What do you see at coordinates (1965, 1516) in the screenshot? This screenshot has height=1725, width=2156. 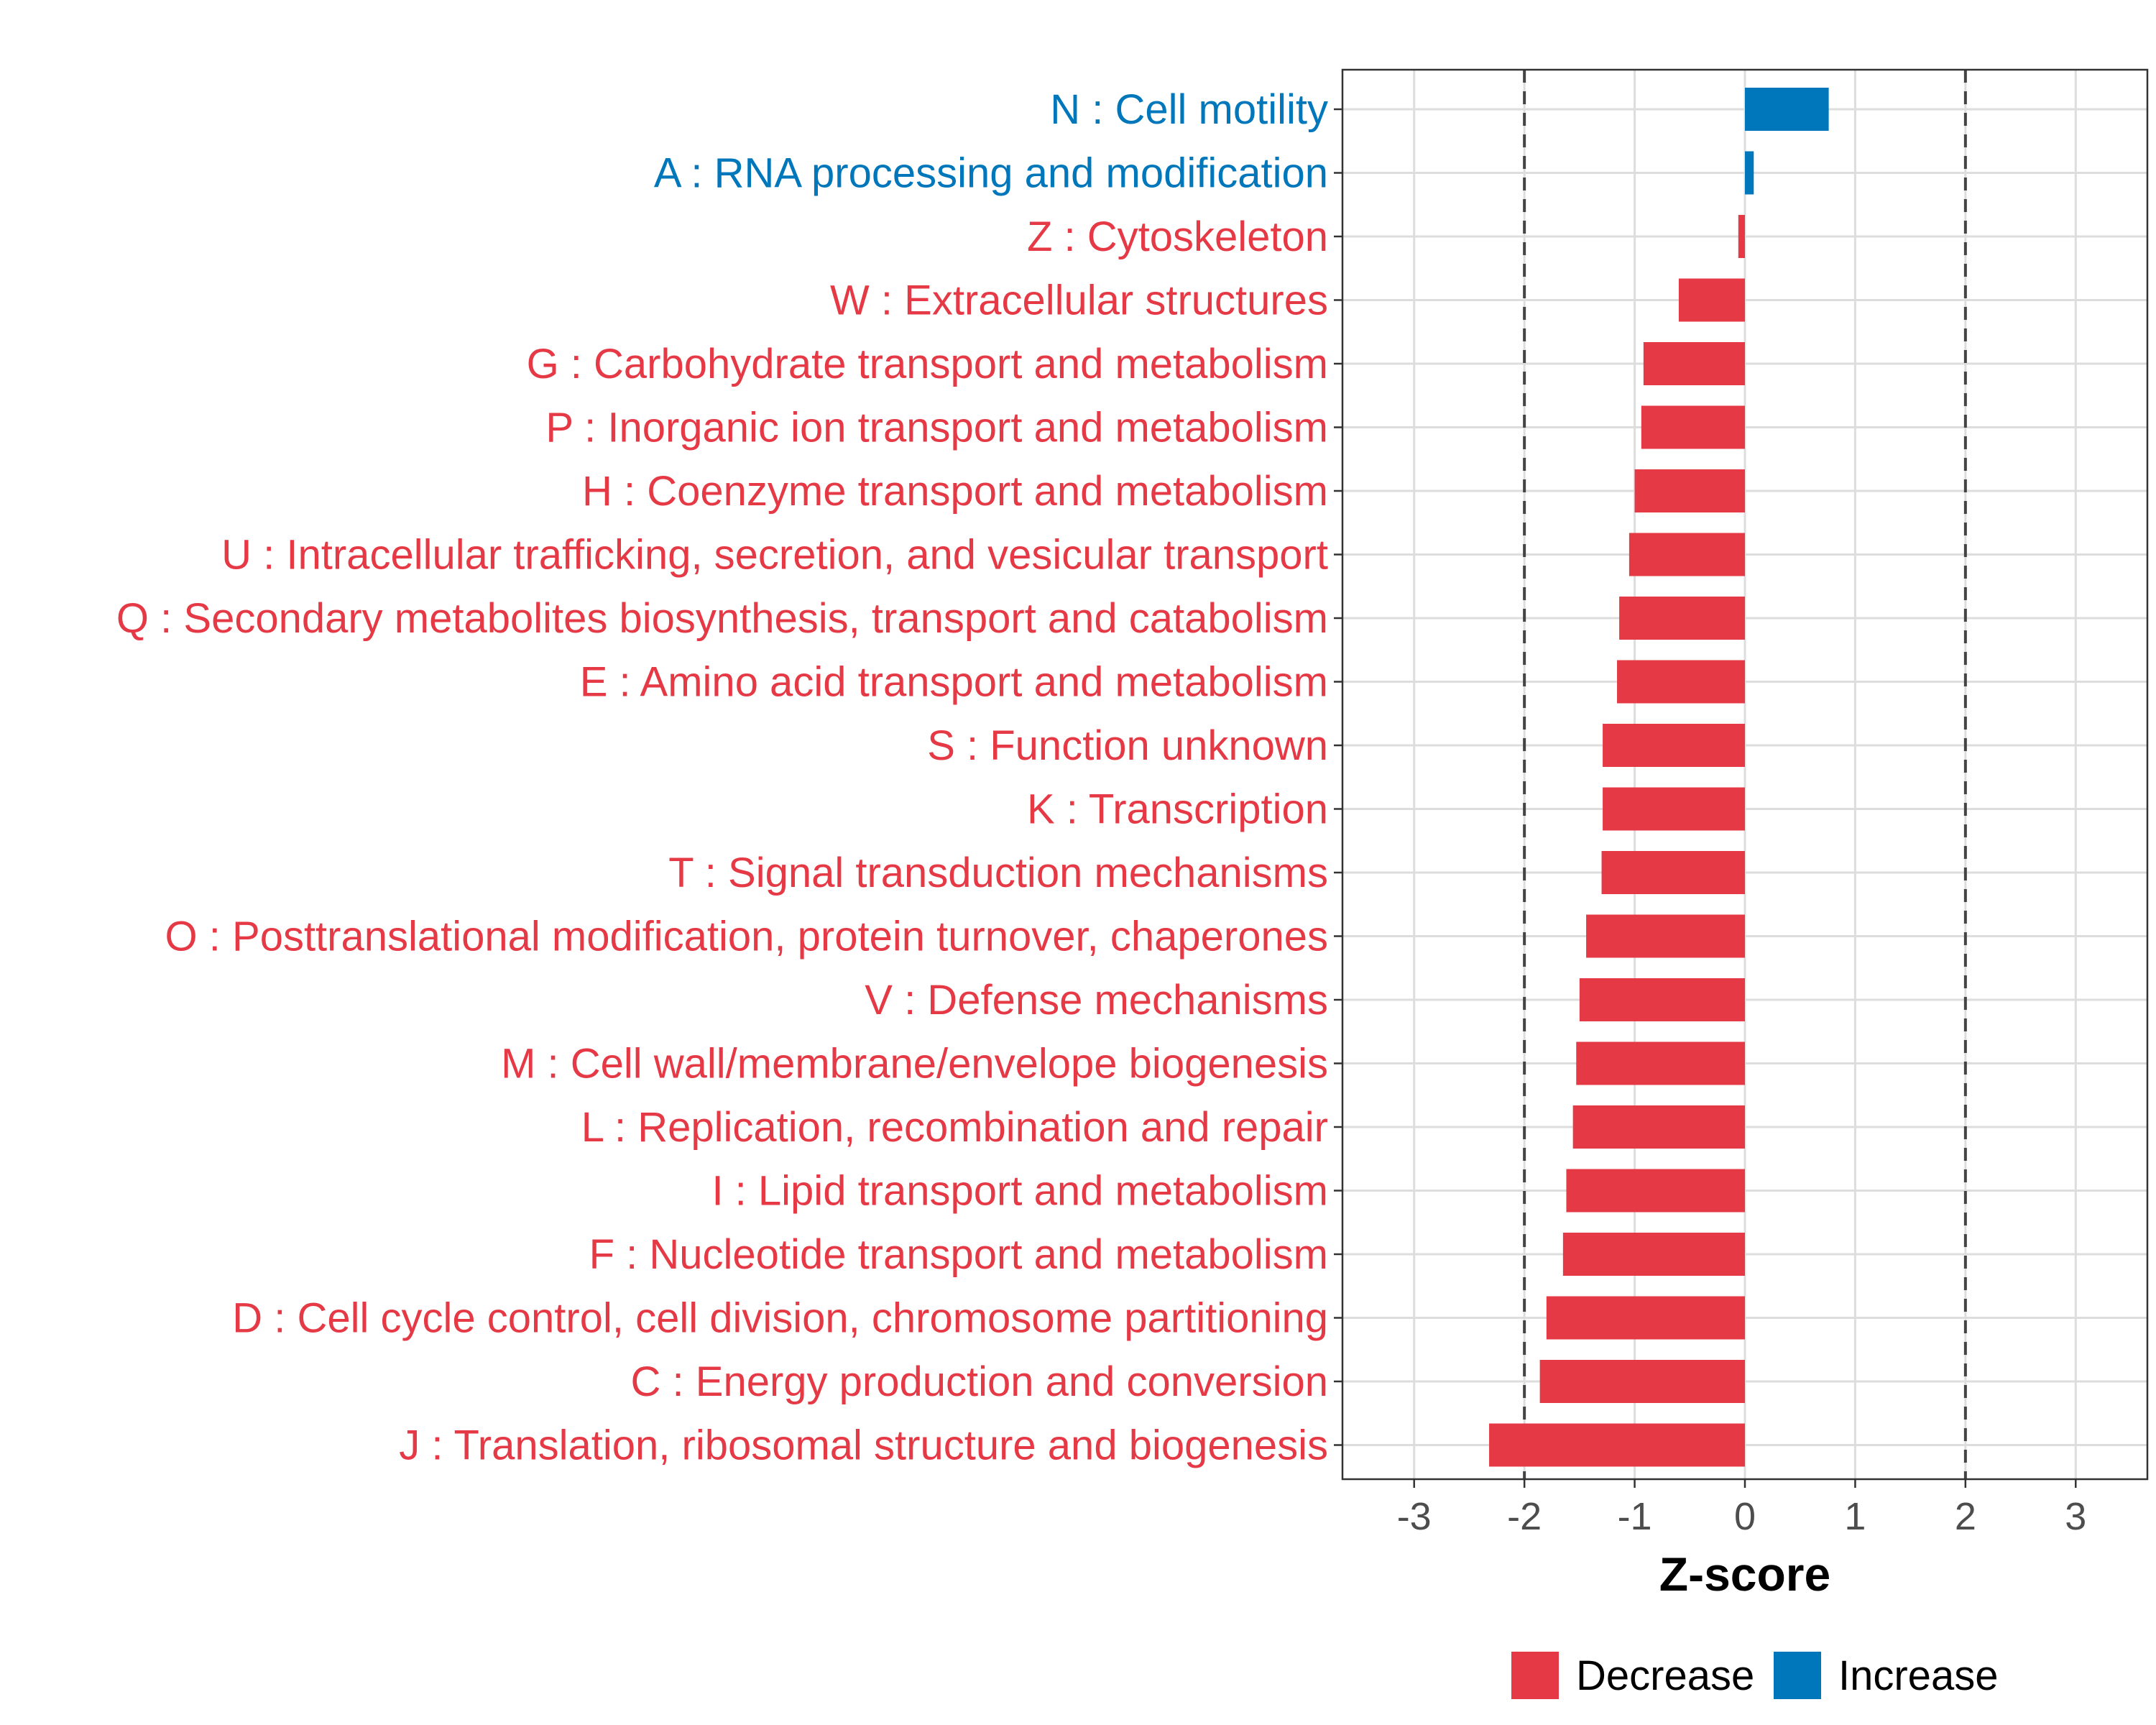 I see `x-tick-label: 2` at bounding box center [1965, 1516].